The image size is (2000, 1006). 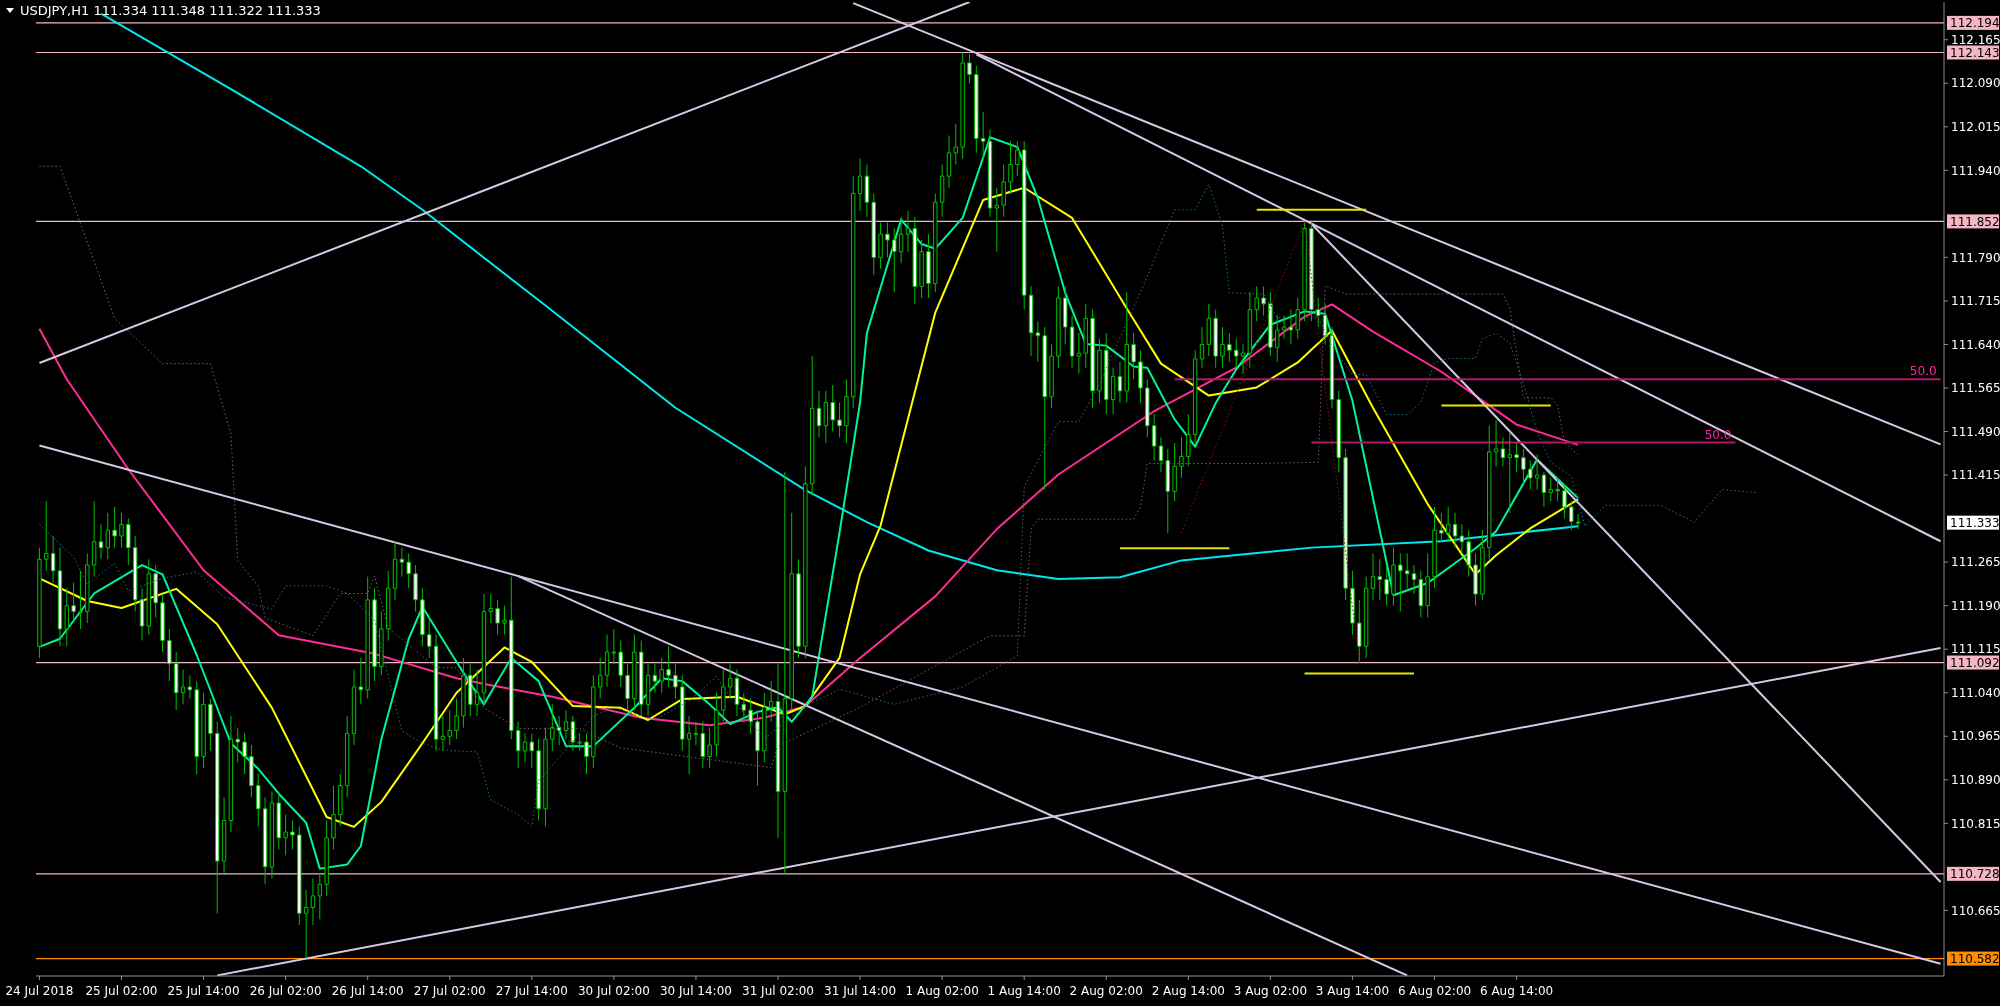 I want to click on y-tick-label: 111.415, so click(x=1975, y=475).